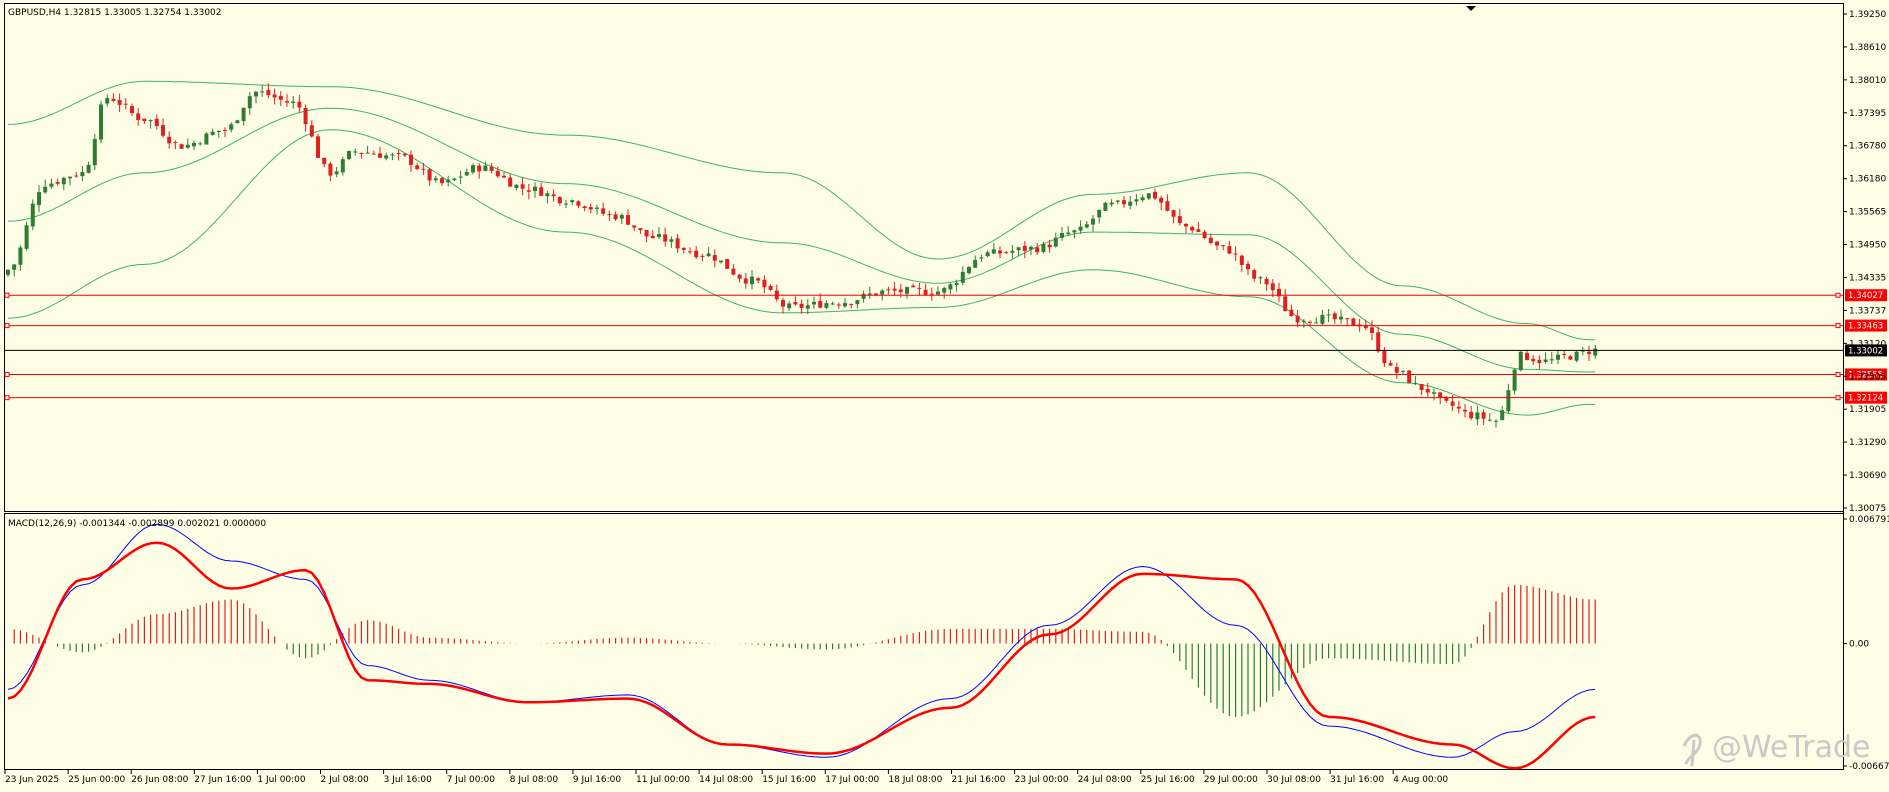 This screenshot has width=1889, height=792. I want to click on time-tick-label: 24 Jul 08:00, so click(1105, 780).